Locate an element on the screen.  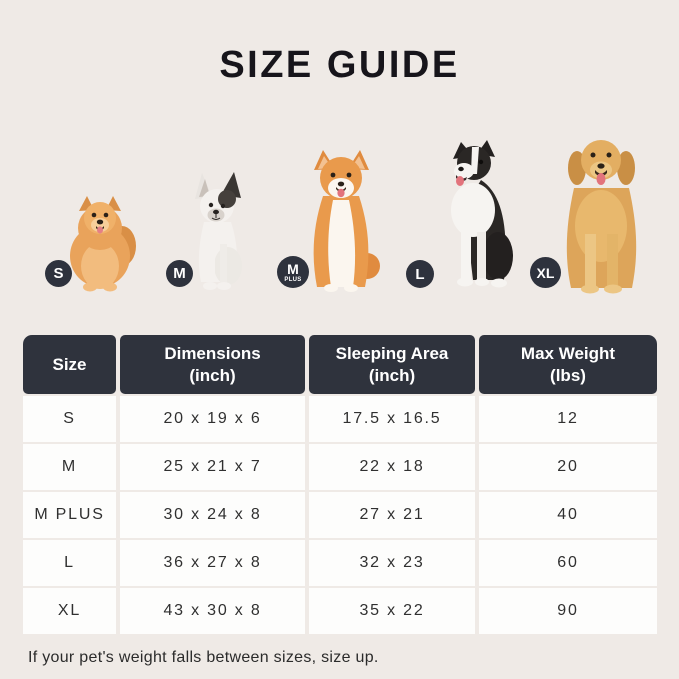
table-header-max-weight-line1: Max Weight is located at coordinates (568, 354).